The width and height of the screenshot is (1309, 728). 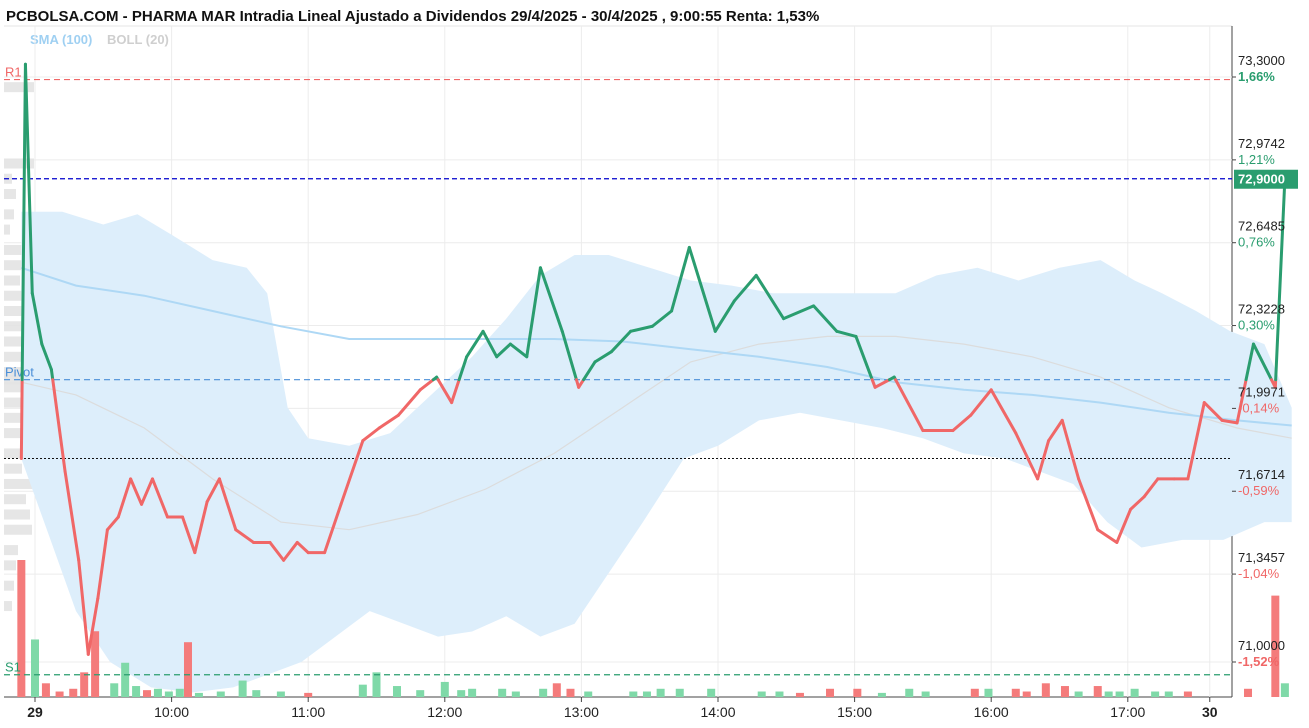 I want to click on y-tick-label: 72,3228, so click(x=1261, y=309).